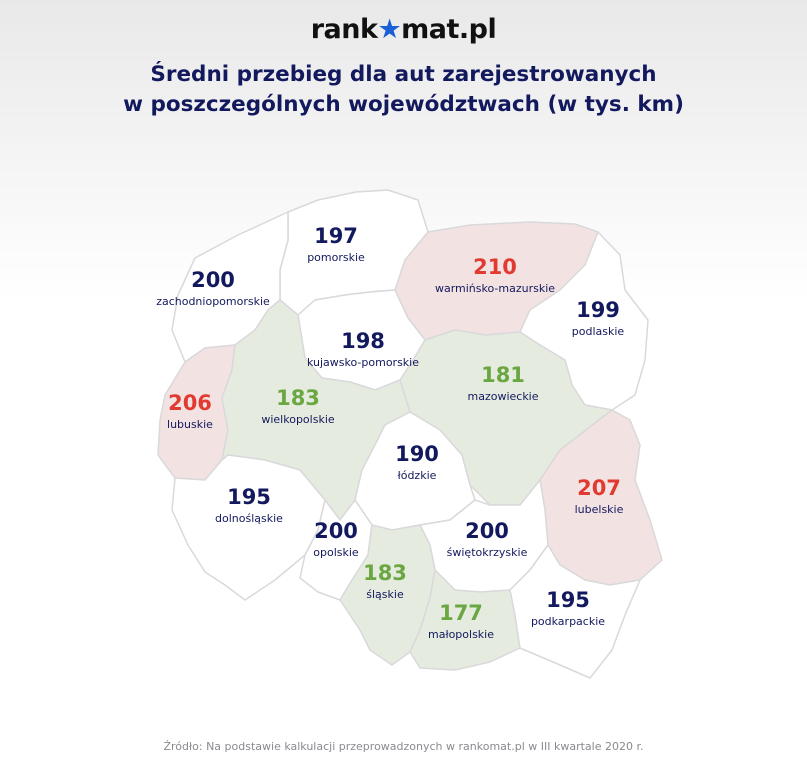 Image resolution: width=807 pixels, height=762 pixels. Describe the element at coordinates (598, 310) in the screenshot. I see `value-podlaskie: 199` at that location.